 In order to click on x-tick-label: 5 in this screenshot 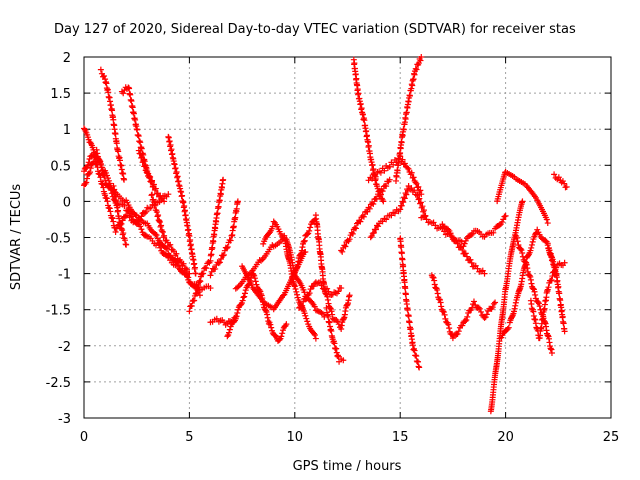, I will do `click(189, 437)`.